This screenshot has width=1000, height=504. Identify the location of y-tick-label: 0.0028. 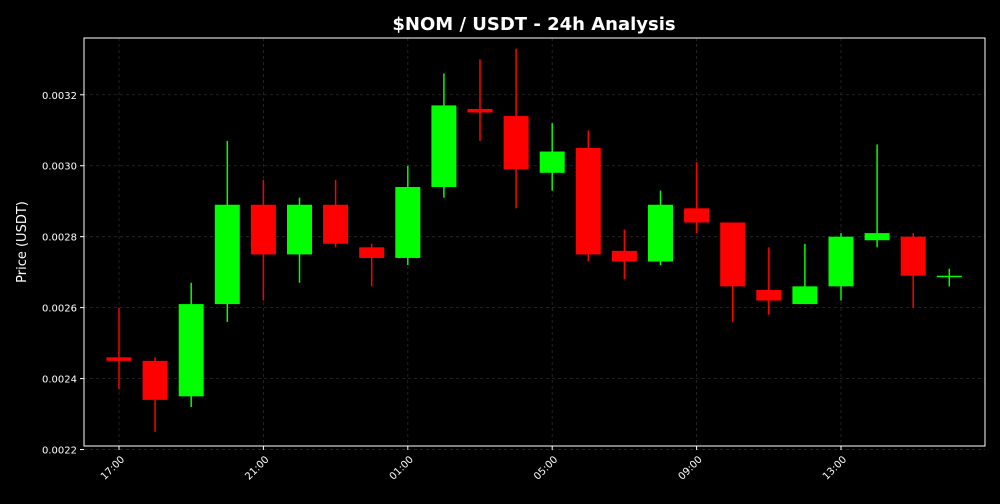
(59, 238).